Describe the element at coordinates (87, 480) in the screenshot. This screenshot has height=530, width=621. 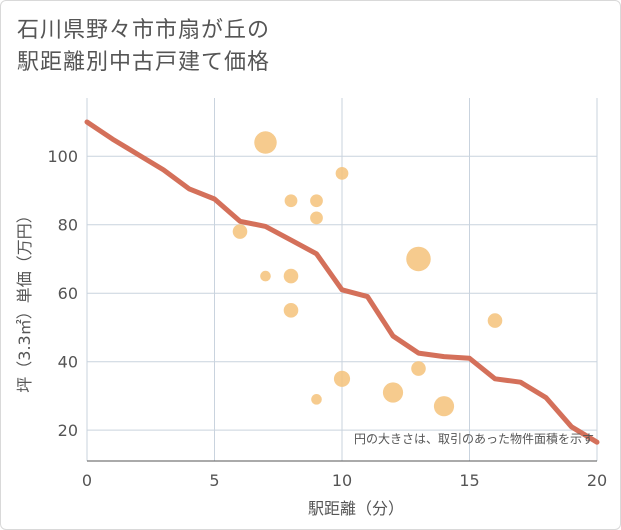
I see `x-tick-label-0: 0` at that location.